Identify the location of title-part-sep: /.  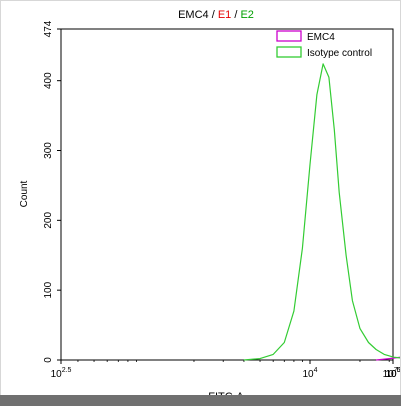
(235, 15).